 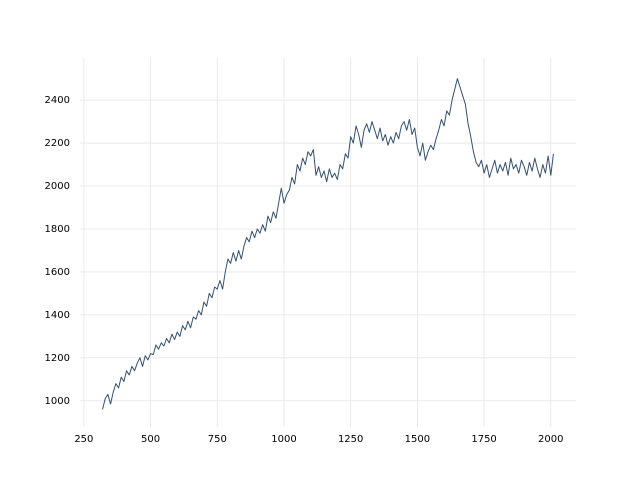 I want to click on x-tick-label: 750, so click(x=217, y=439).